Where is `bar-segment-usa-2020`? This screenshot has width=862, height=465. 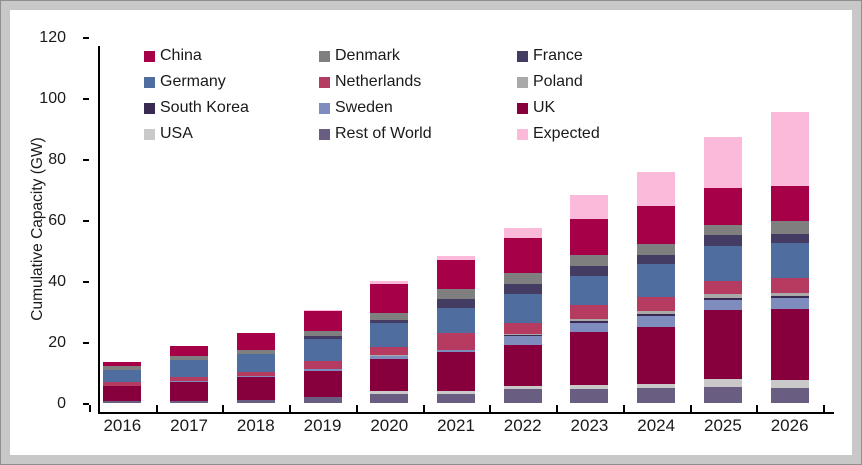
bar-segment-usa-2020 is located at coordinates (389, 392).